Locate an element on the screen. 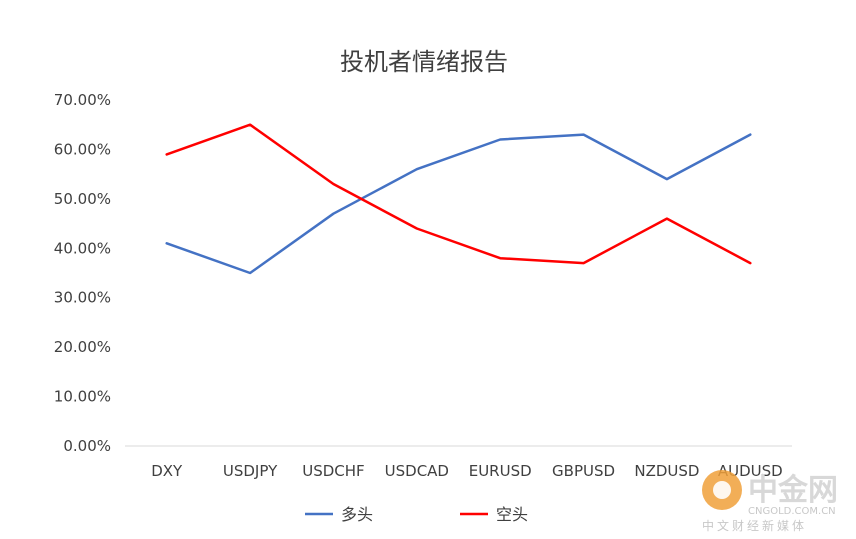 The image size is (856, 539). y-tick-label: 10.00% is located at coordinates (82, 397).